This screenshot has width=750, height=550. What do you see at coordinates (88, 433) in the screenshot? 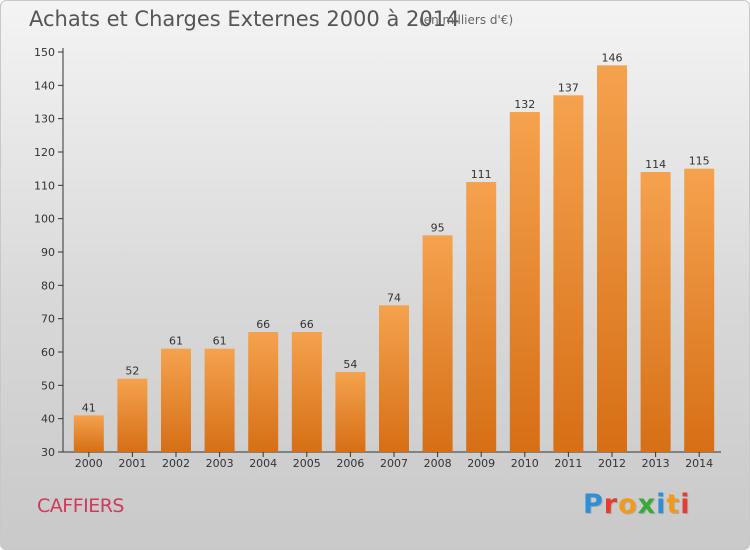
I see `bar-2000` at bounding box center [88, 433].